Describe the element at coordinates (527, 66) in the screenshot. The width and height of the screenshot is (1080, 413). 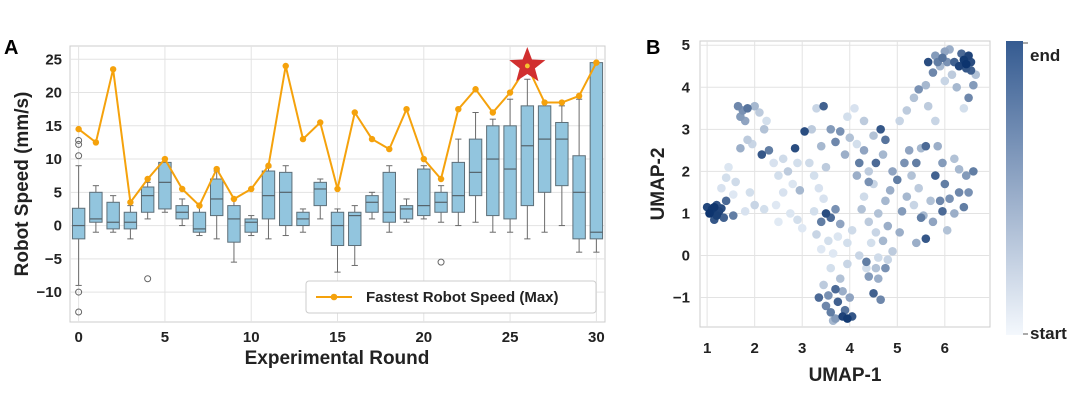
I see `highlight-star-center` at that location.